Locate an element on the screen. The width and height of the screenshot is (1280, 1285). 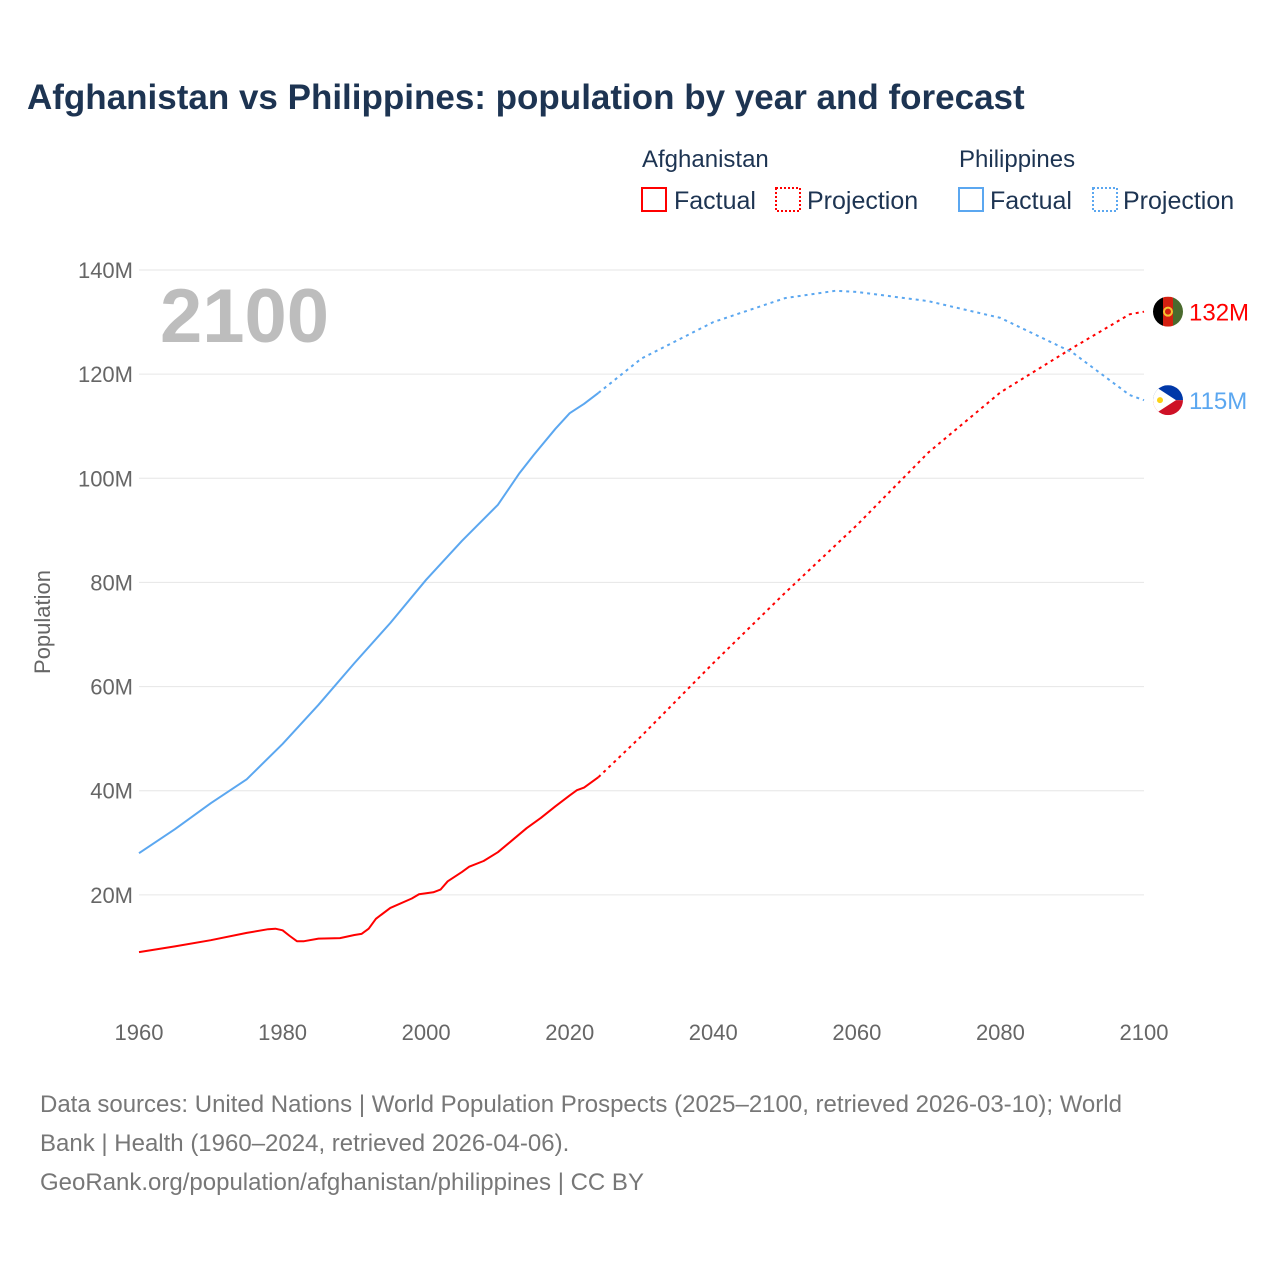
x-tick-label: 2040 is located at coordinates (713, 1032).